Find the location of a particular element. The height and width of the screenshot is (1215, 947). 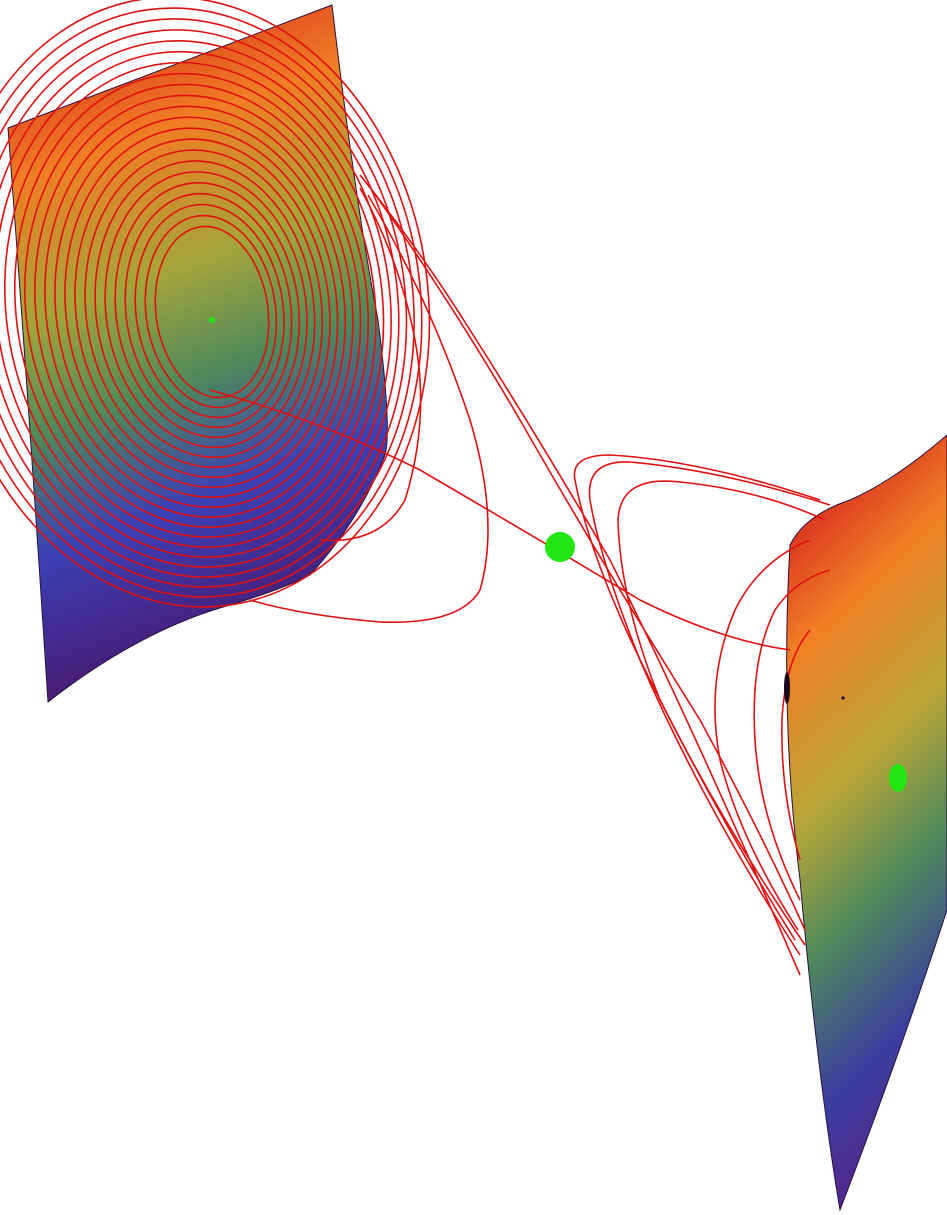

right-manifold-sheet is located at coordinates (866, 823).